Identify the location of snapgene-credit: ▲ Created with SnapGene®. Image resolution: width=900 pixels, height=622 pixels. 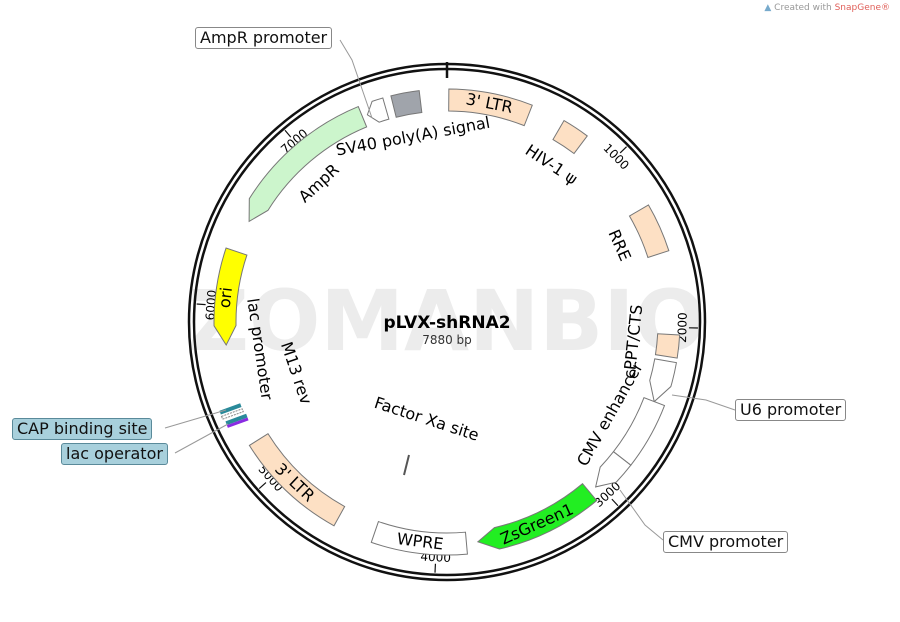
(827, 8).